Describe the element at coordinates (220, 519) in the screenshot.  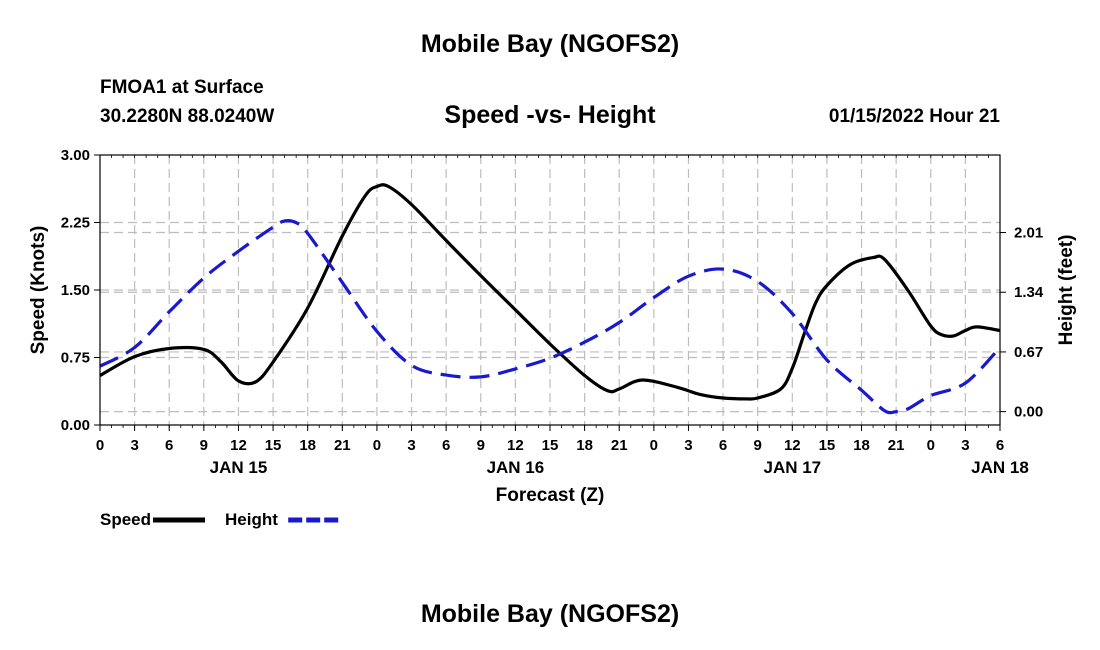
I see `legend: Speed Height` at that location.